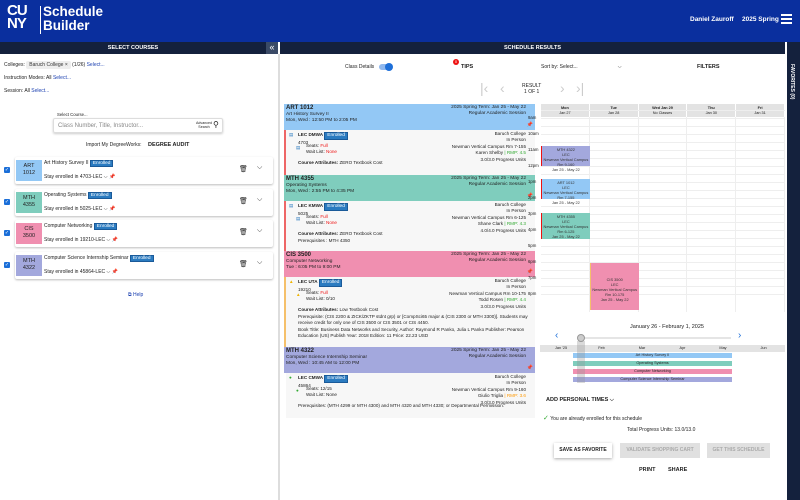 The image size is (800, 500). Describe the element at coordinates (17, 17) in the screenshot. I see `cuny-logo: CU NY` at that location.